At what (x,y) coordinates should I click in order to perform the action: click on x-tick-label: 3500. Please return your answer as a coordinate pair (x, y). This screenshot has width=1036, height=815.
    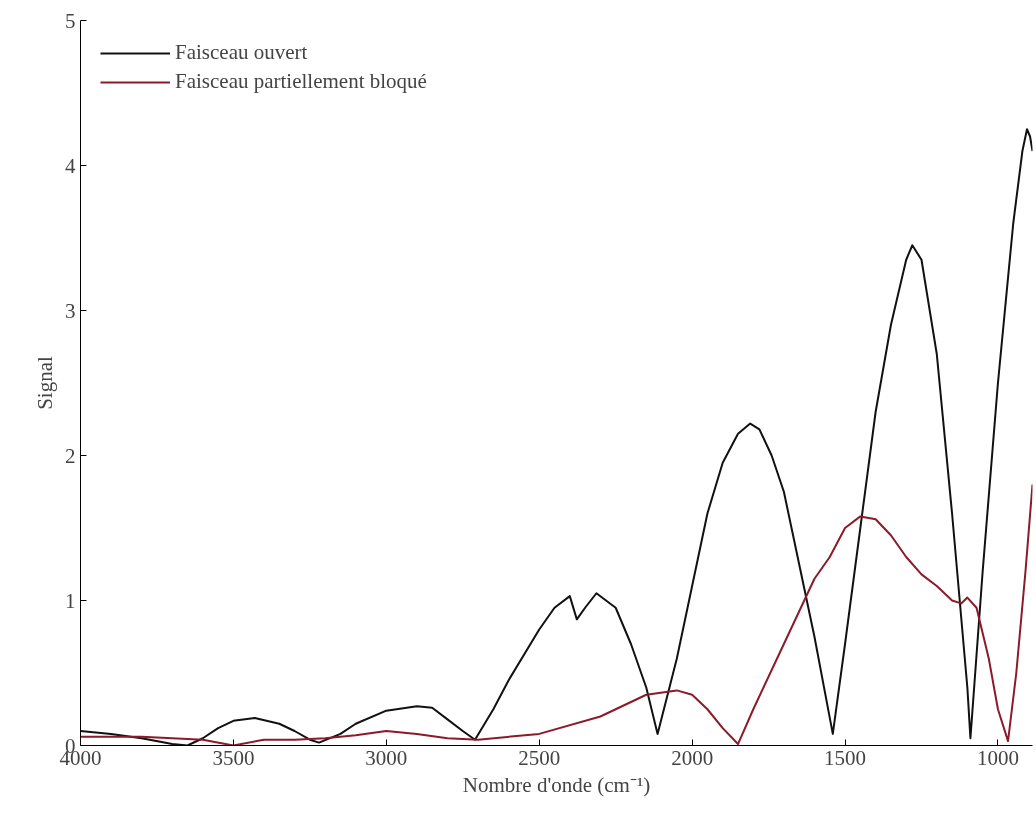
    Looking at the image, I should click on (233, 757).